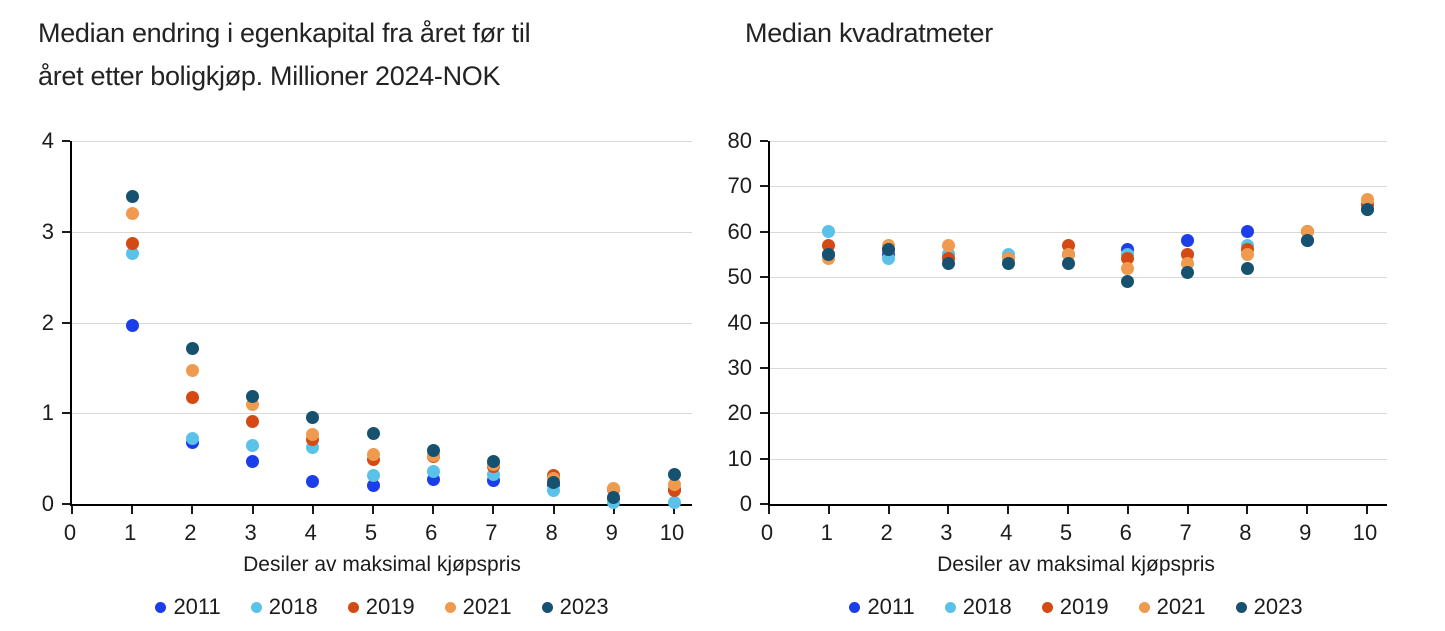 The width and height of the screenshot is (1445, 631). I want to click on legend-label-2023: 2023, so click(584, 606).